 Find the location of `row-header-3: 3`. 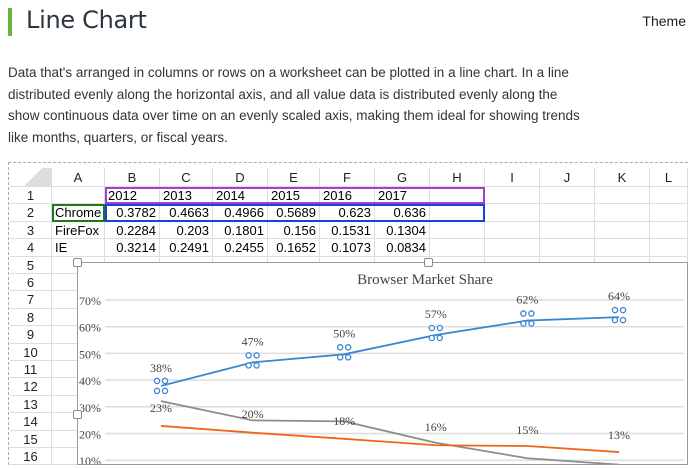

row-header-3: 3 is located at coordinates (31, 230).